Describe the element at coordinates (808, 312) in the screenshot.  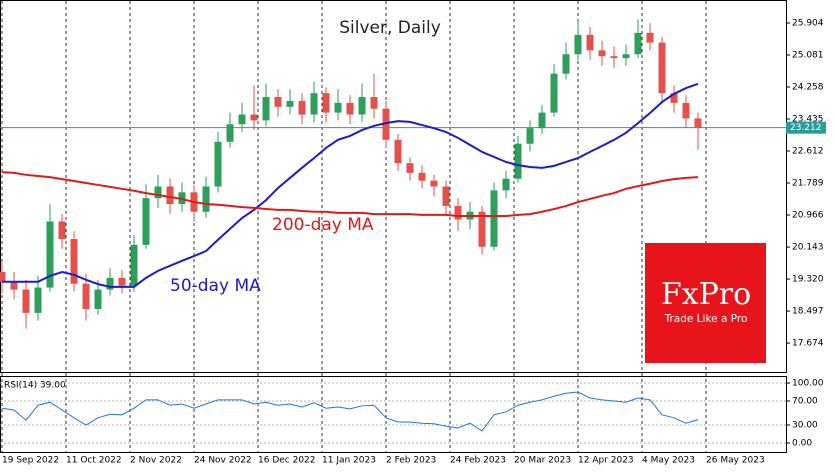
I see `y-tick-label: 18.497` at that location.